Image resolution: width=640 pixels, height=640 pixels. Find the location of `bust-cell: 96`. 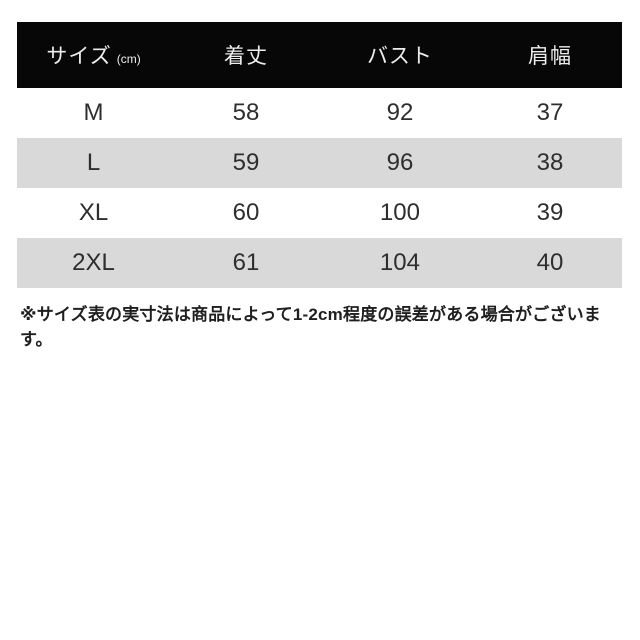

bust-cell: 96 is located at coordinates (399, 163).